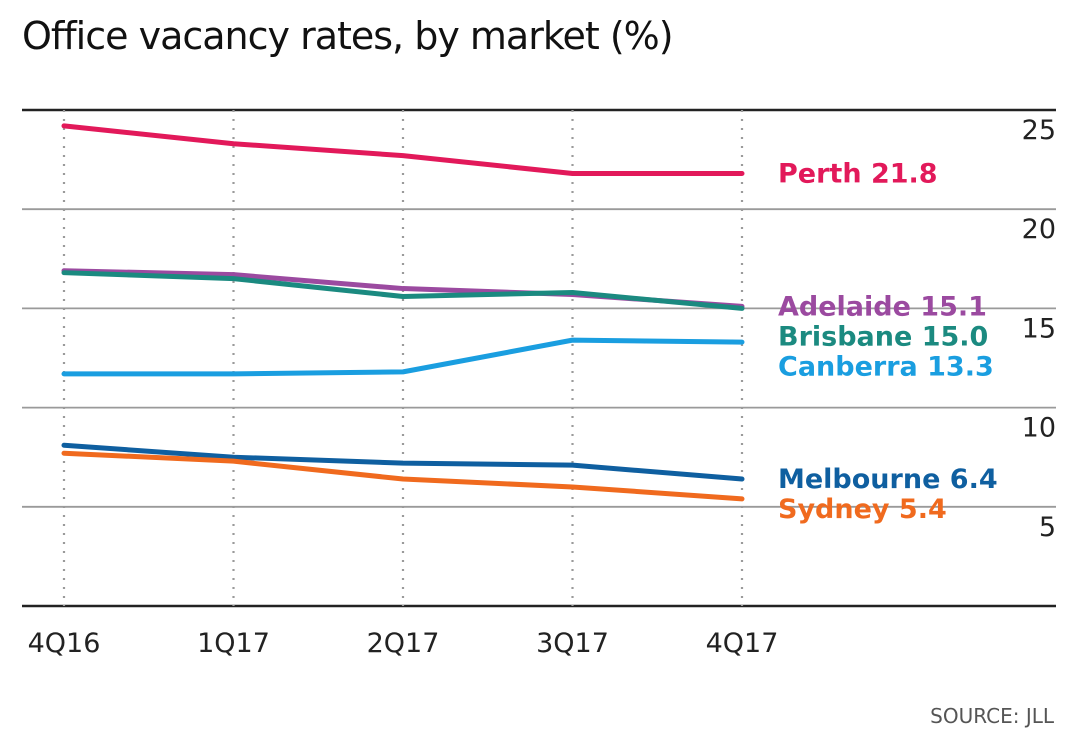  I want to click on chart-title: Office vacancy rates, by market (%), so click(348, 36).